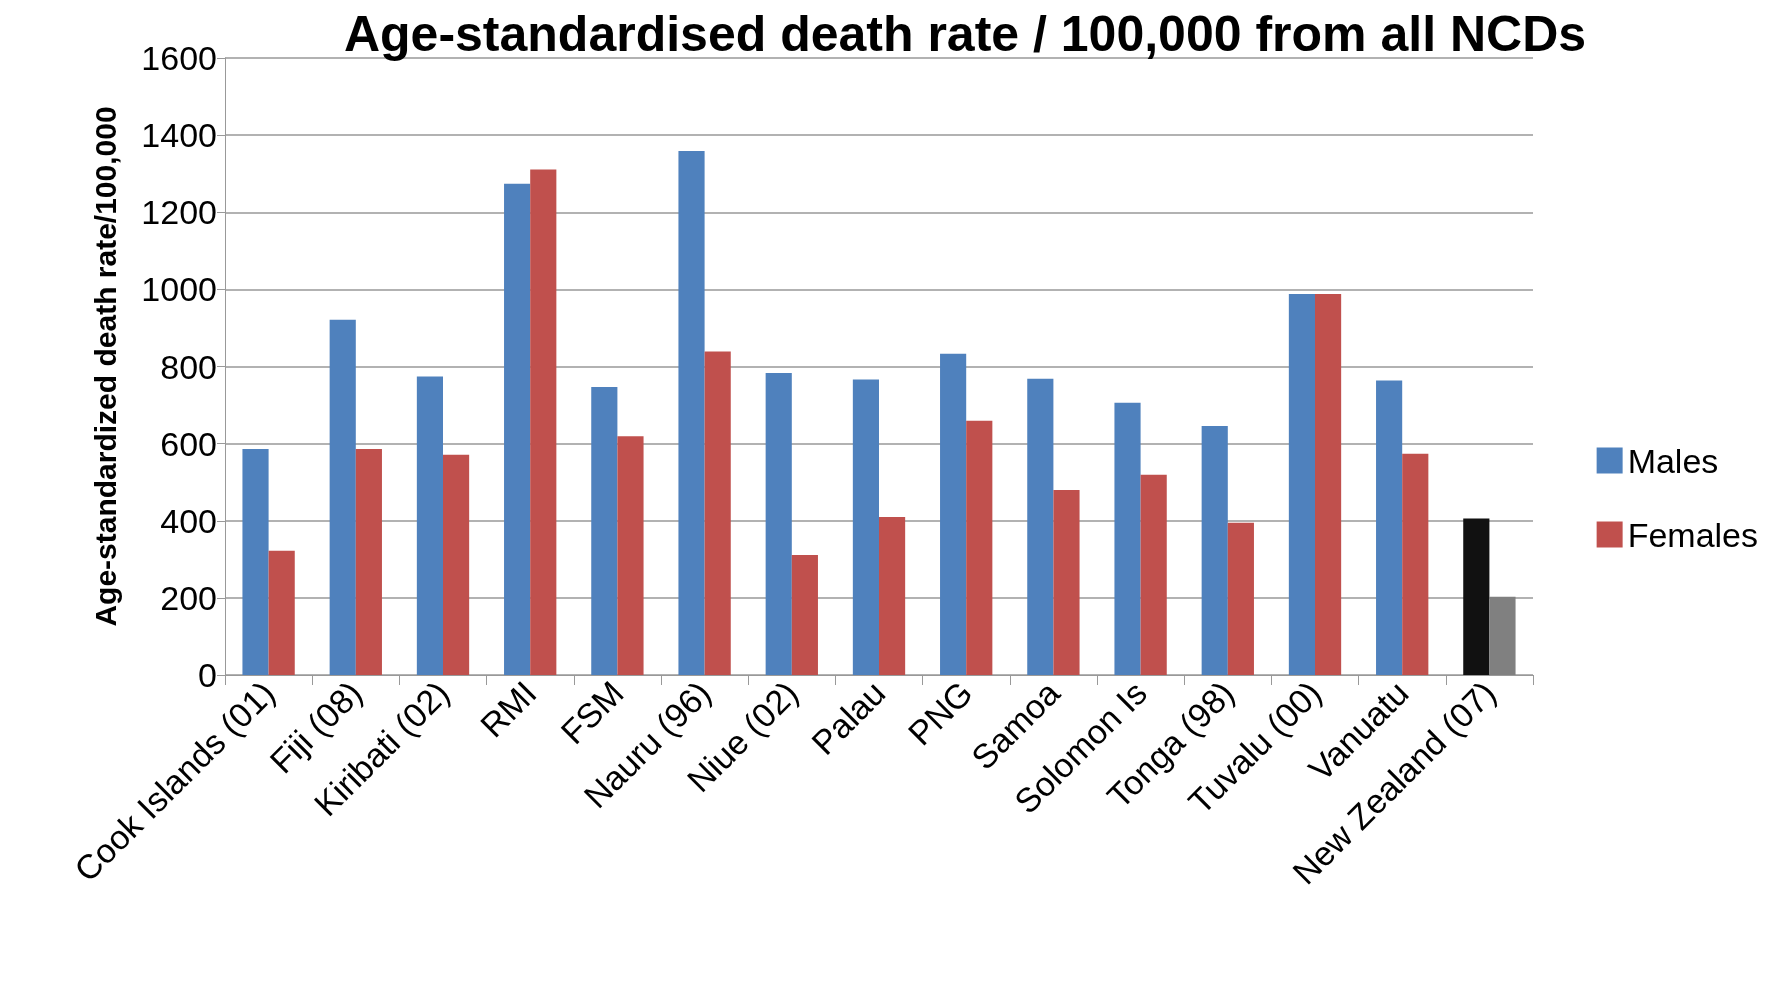  What do you see at coordinates (179, 289) in the screenshot?
I see `y-tick-label: 1000` at bounding box center [179, 289].